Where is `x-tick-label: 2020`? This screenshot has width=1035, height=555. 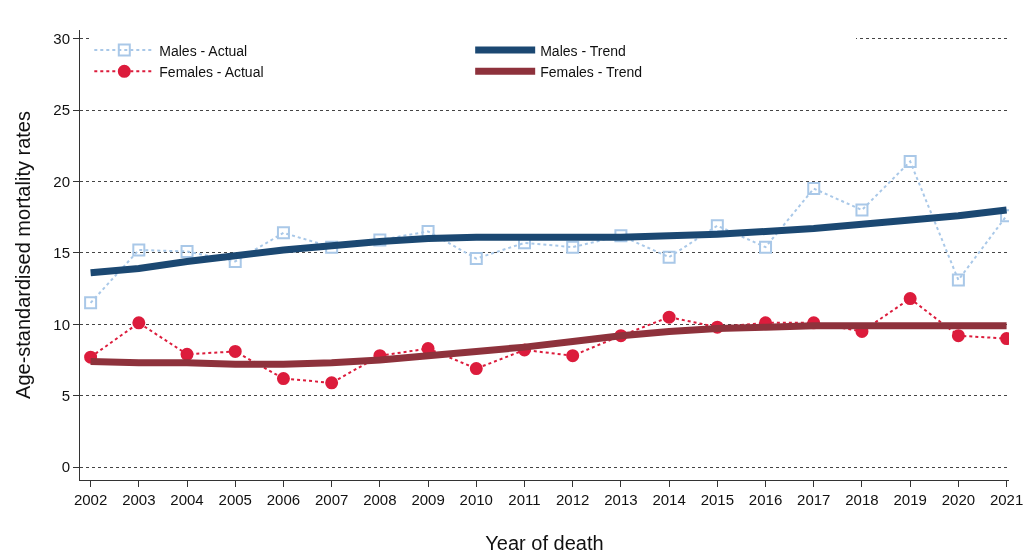
x-tick-label: 2020 is located at coordinates (958, 499).